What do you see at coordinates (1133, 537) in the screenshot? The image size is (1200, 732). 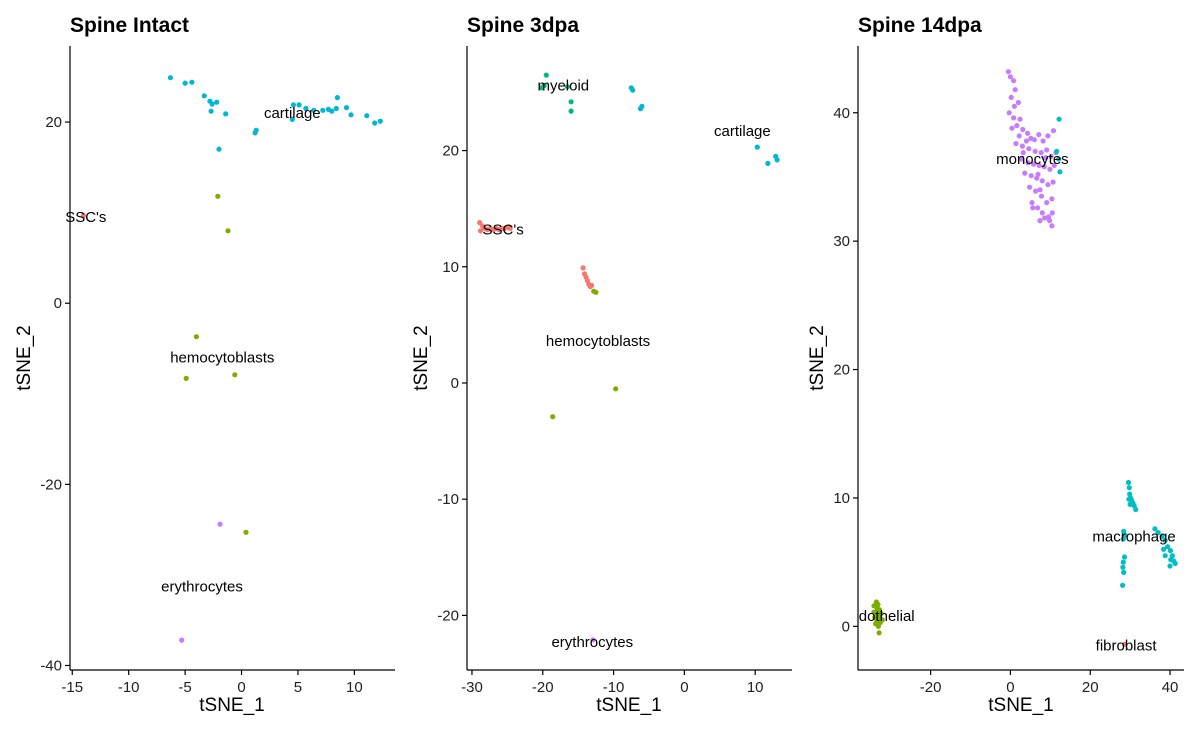 I see `cluster-label: macrophage` at bounding box center [1133, 537].